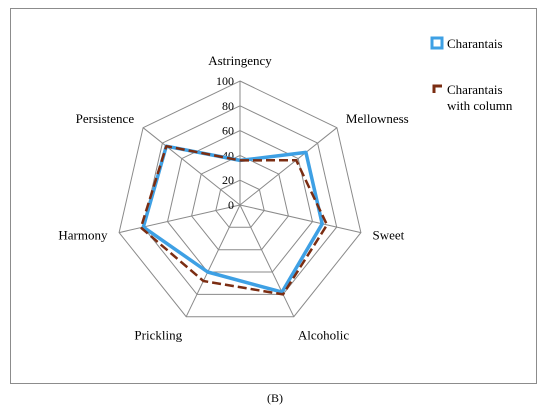 The width and height of the screenshot is (550, 411). What do you see at coordinates (83, 235) in the screenshot?
I see `axis-label-harmony: Harmony` at bounding box center [83, 235].